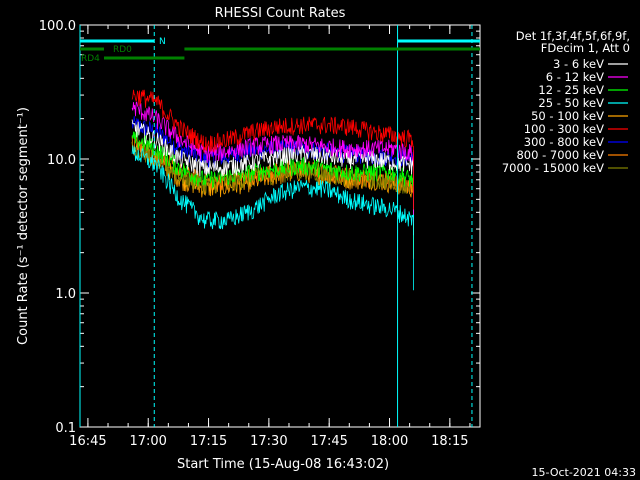  What do you see at coordinates (585, 48) in the screenshot?
I see `legend-header: FDecim 1, Att 0` at bounding box center [585, 48].